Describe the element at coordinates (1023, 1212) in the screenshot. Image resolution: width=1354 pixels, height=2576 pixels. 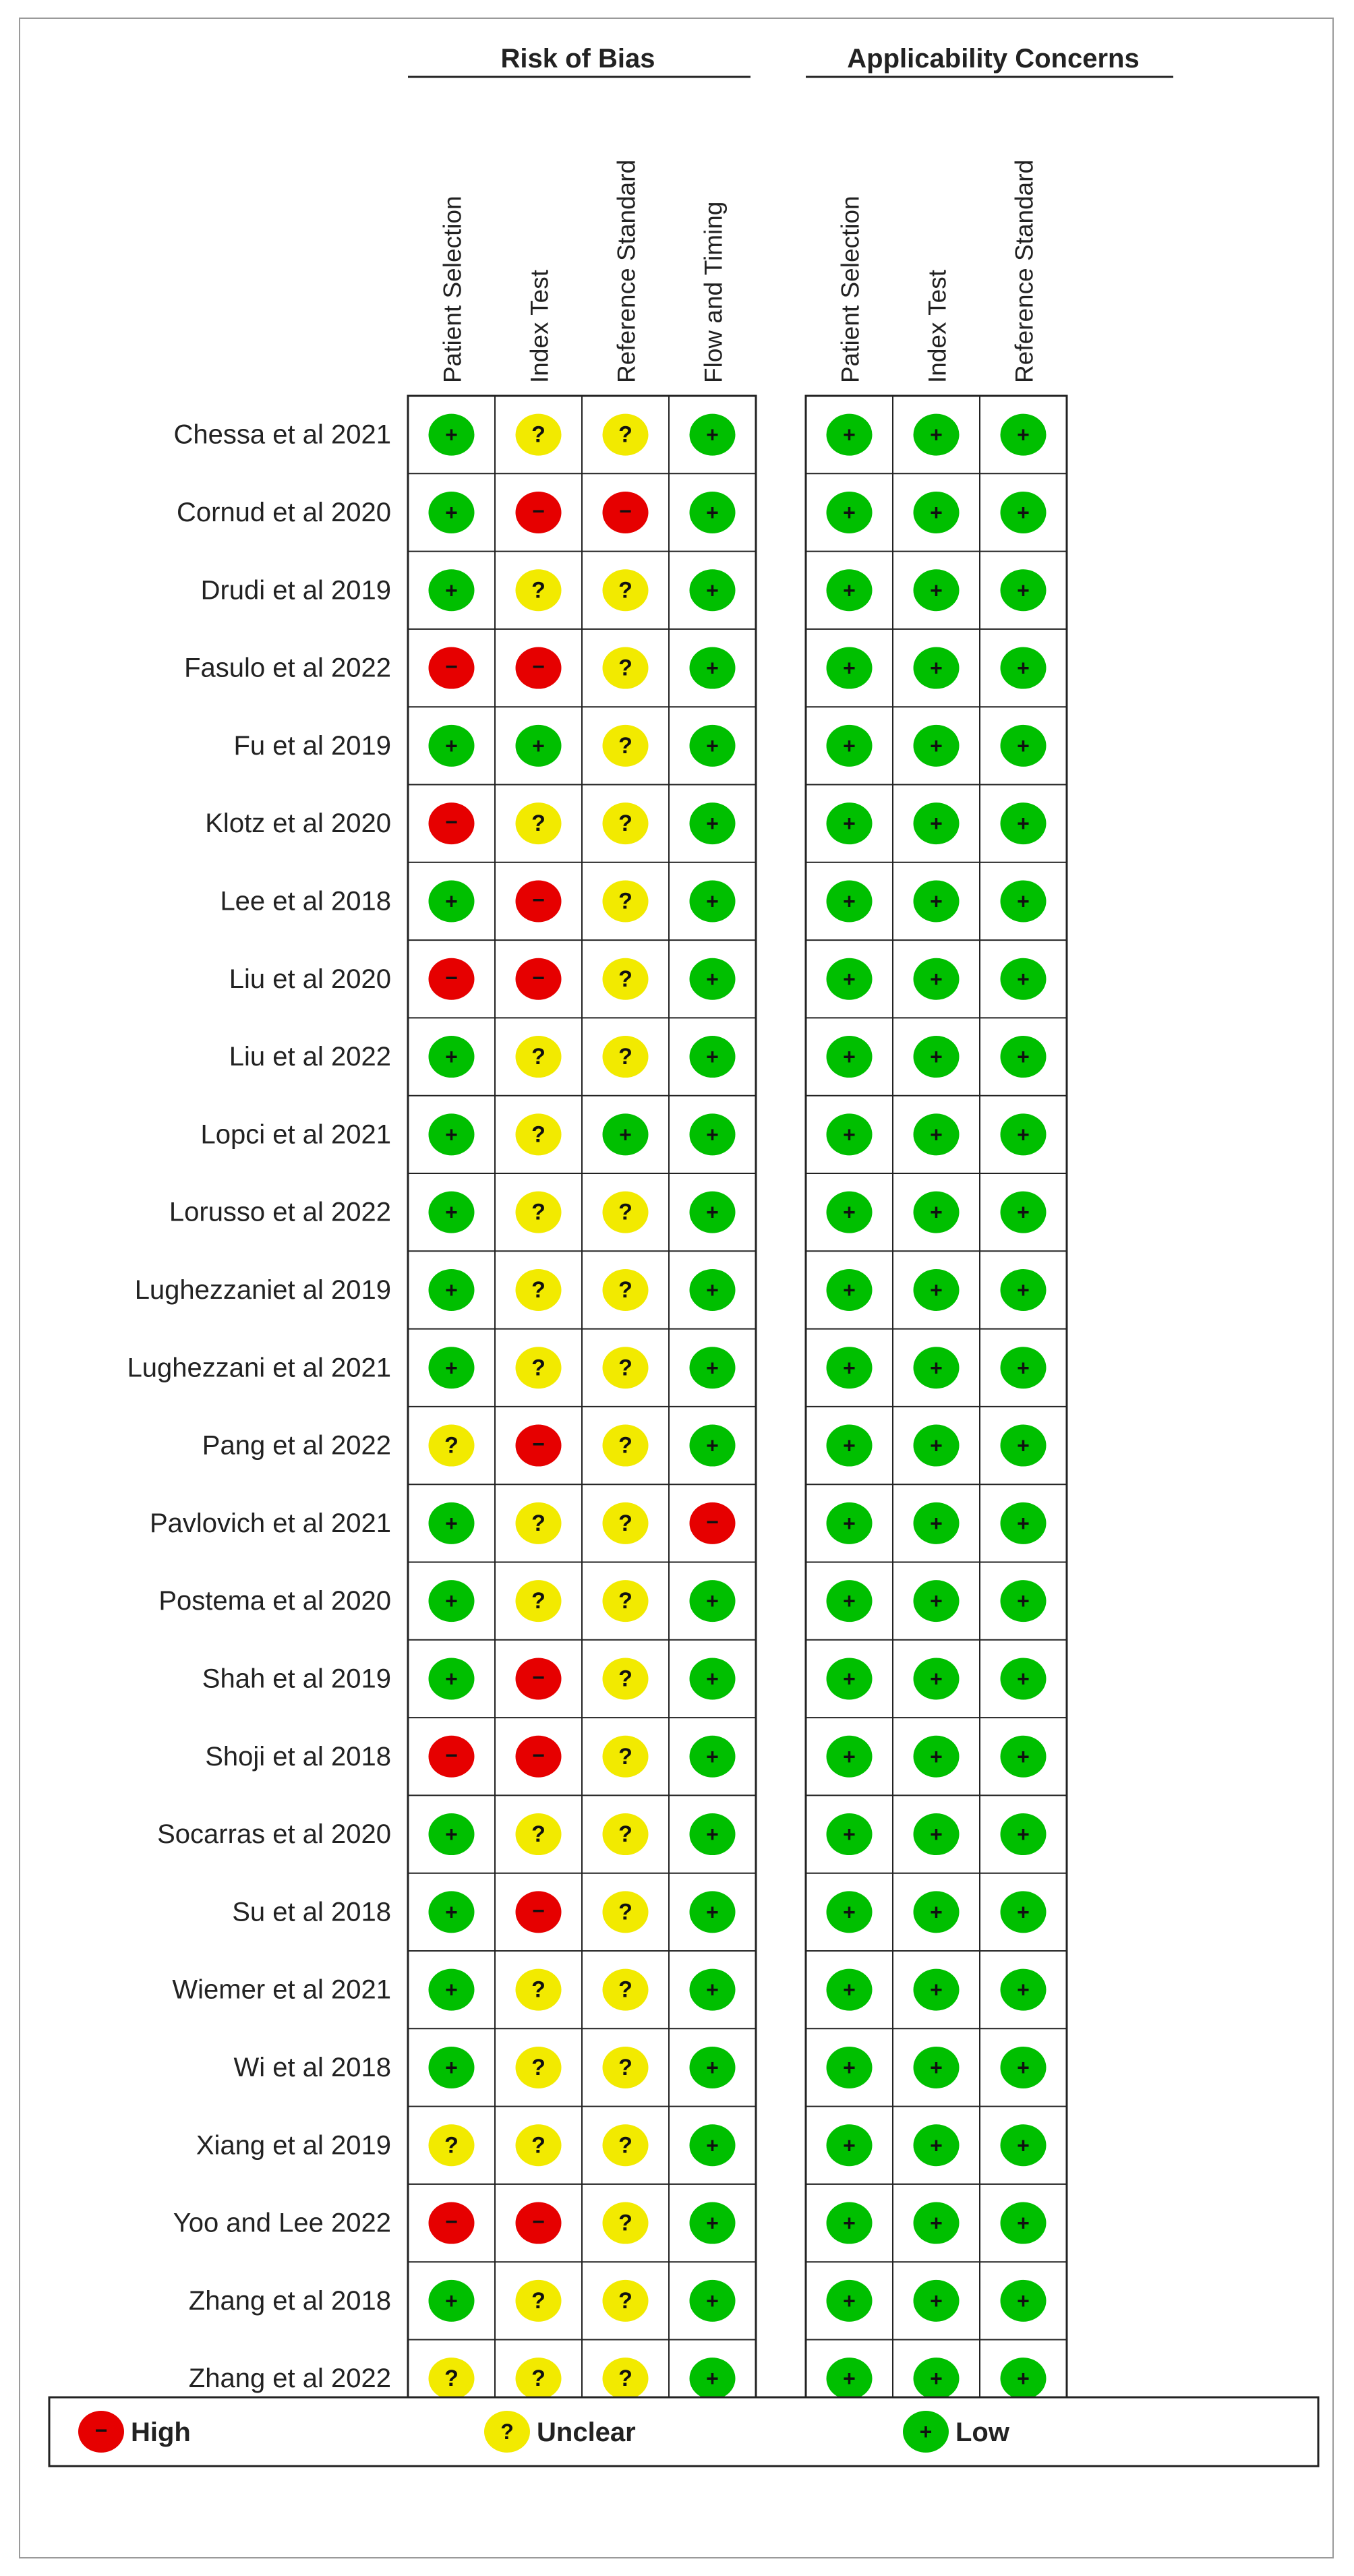
I see `marker-applicability-reference-standard-low: +` at that location.